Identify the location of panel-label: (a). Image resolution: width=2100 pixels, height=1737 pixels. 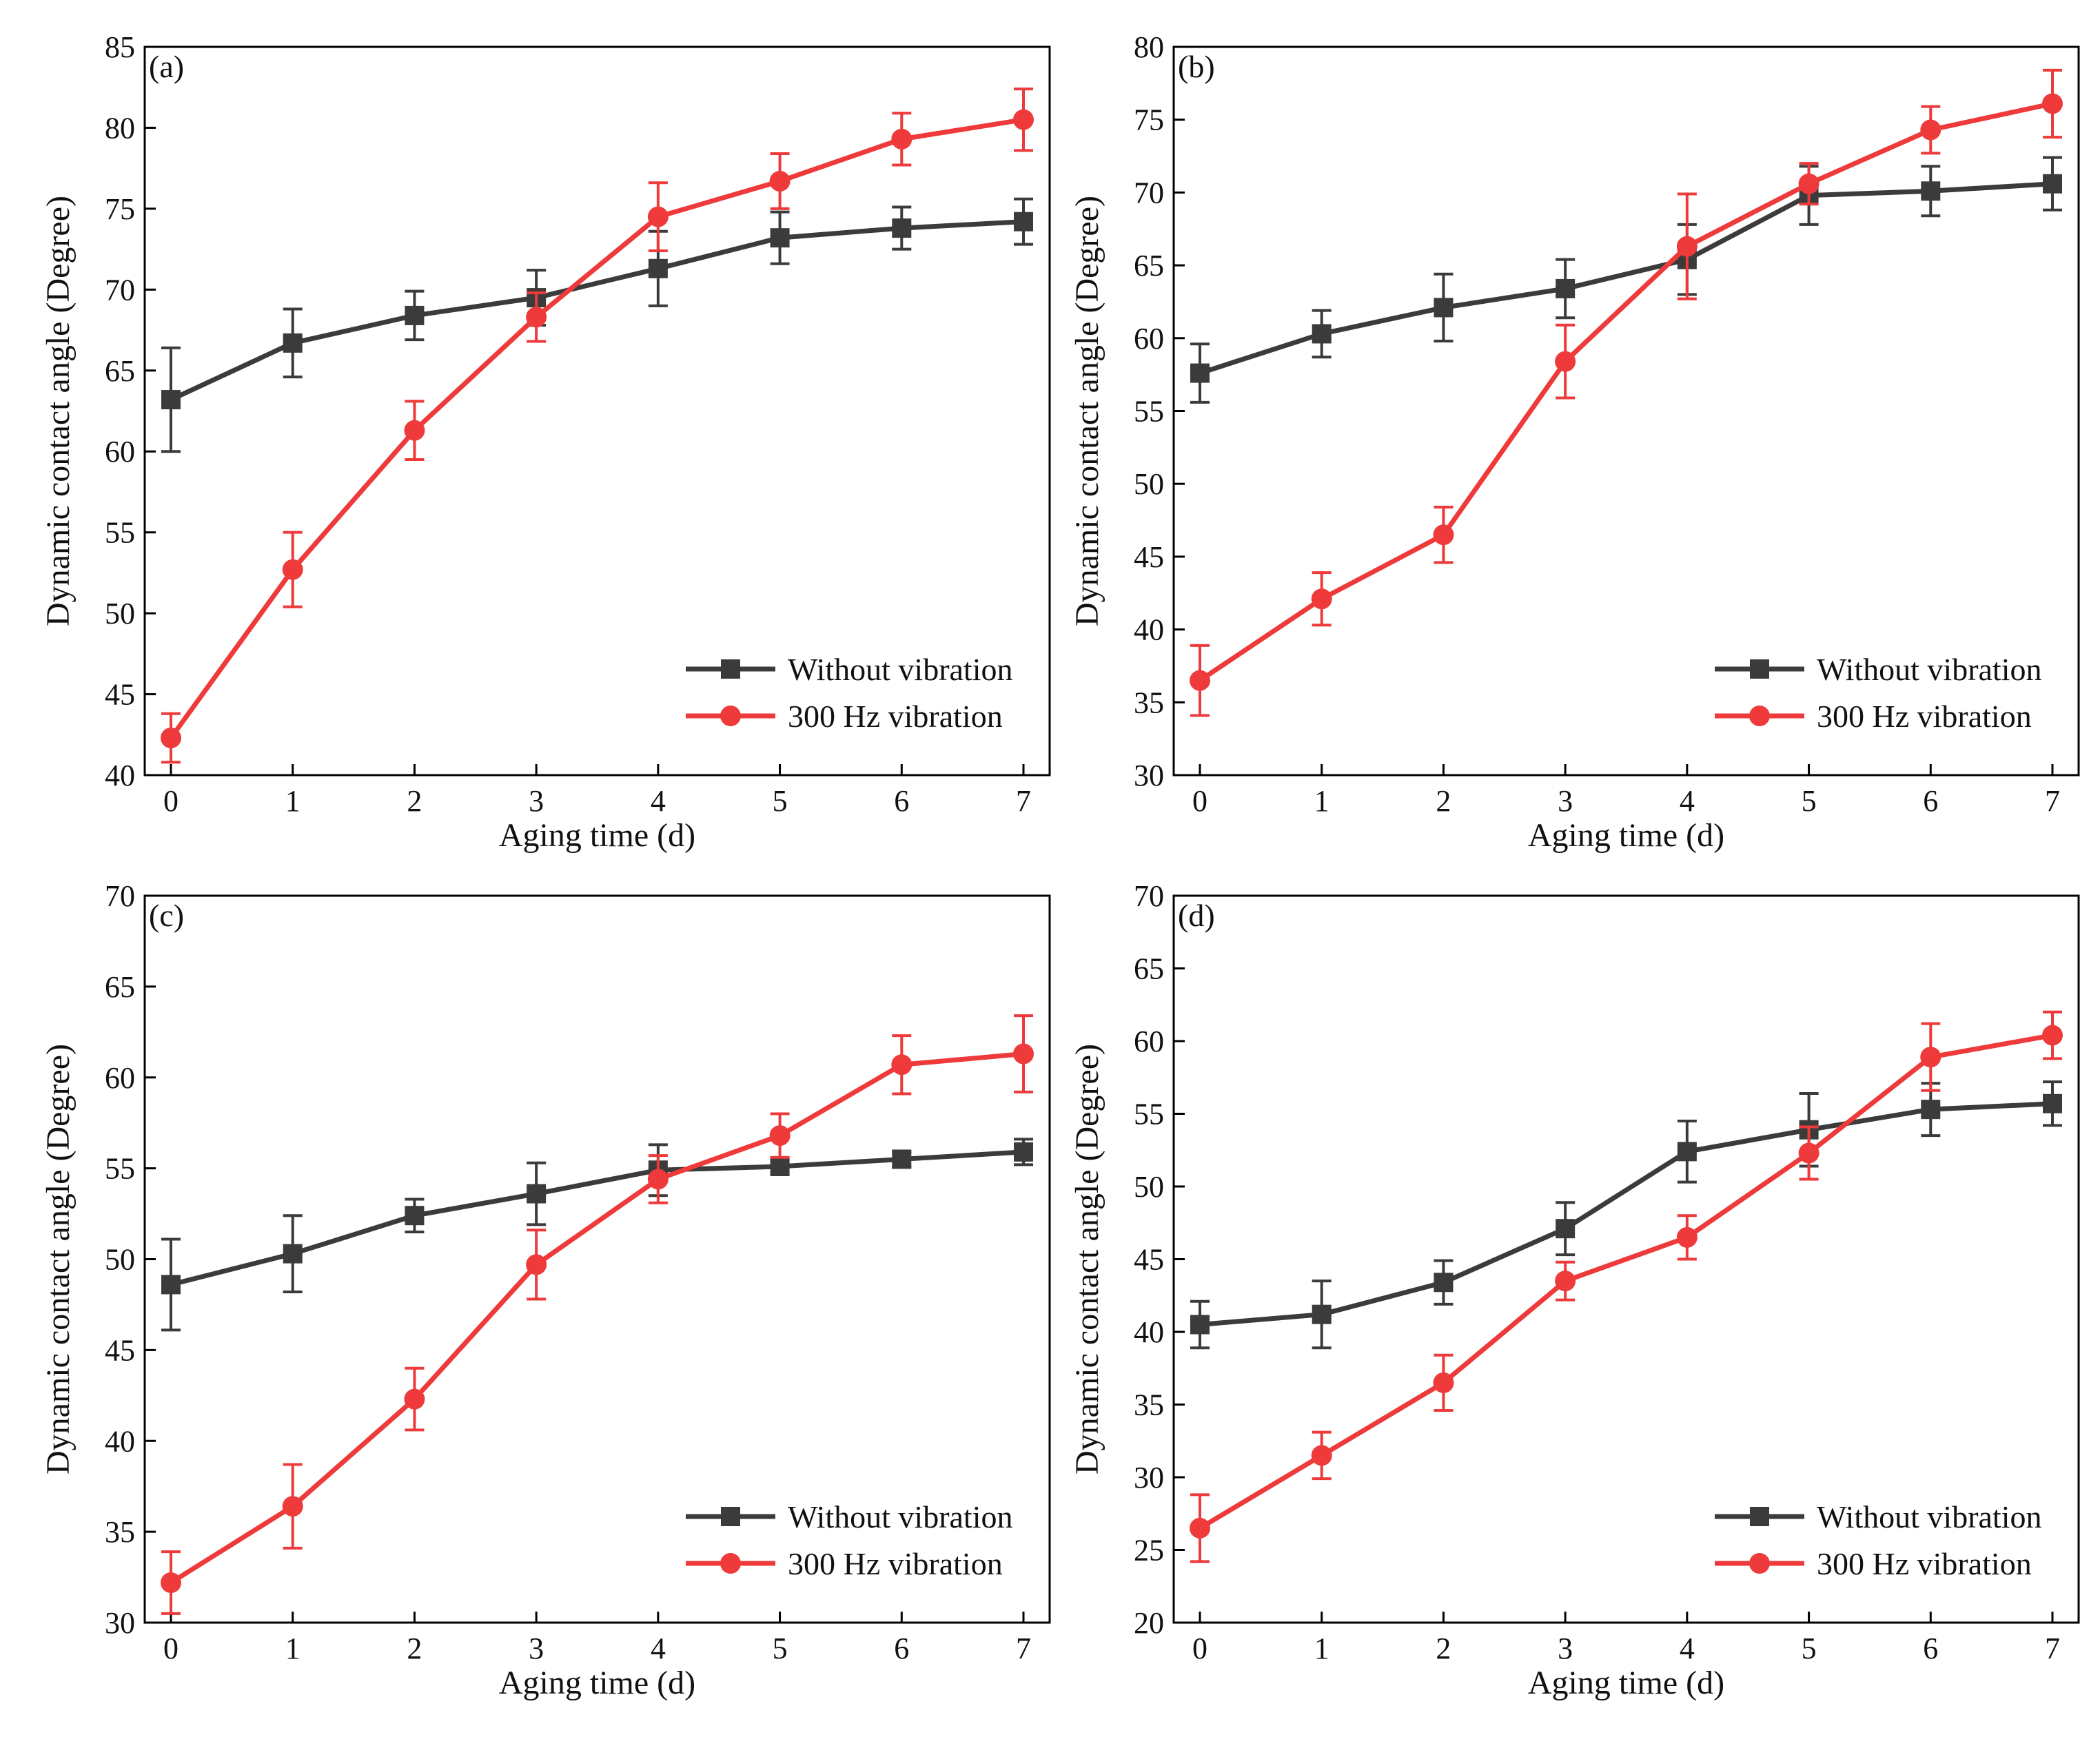
(167, 67).